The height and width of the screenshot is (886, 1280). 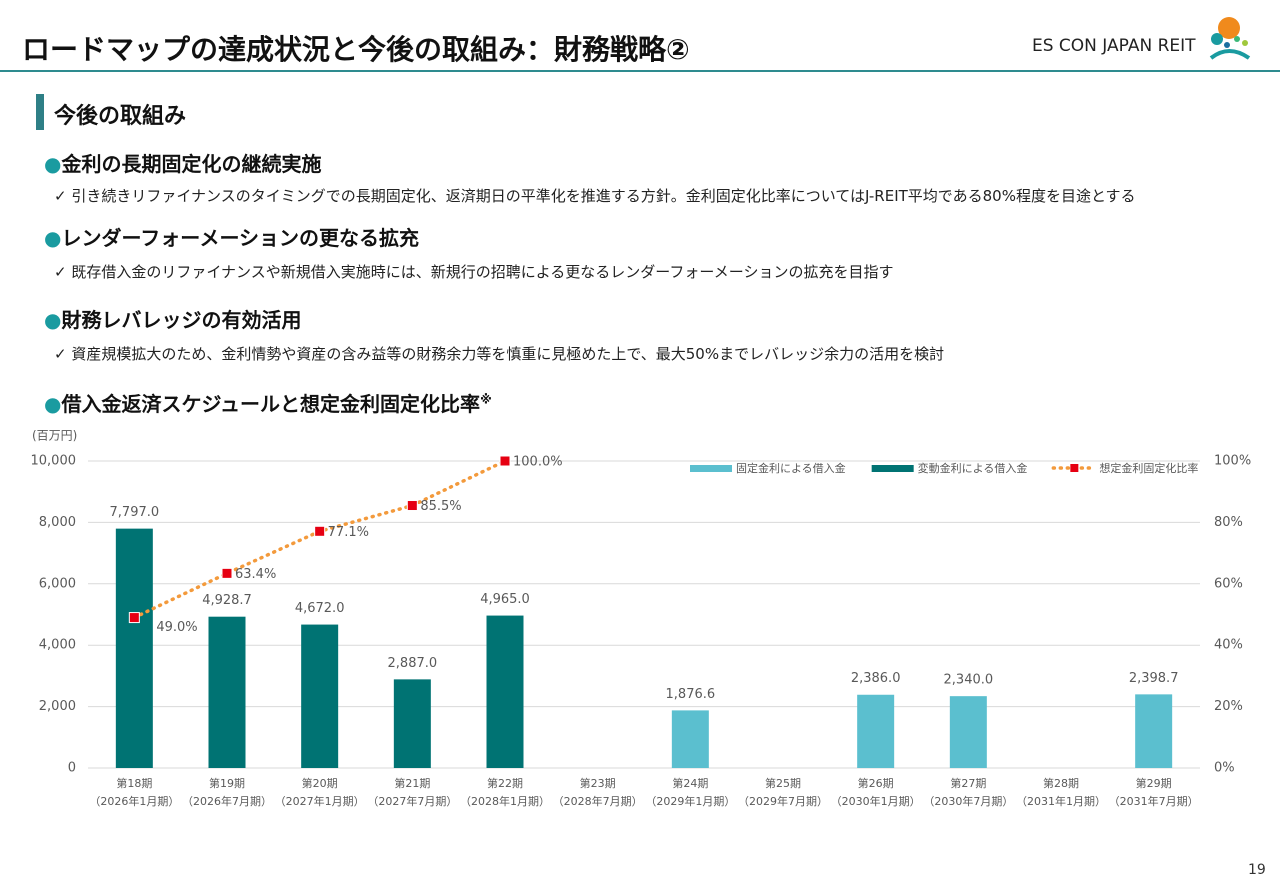 I want to click on x-tick-label: 第20期, so click(x=320, y=783).